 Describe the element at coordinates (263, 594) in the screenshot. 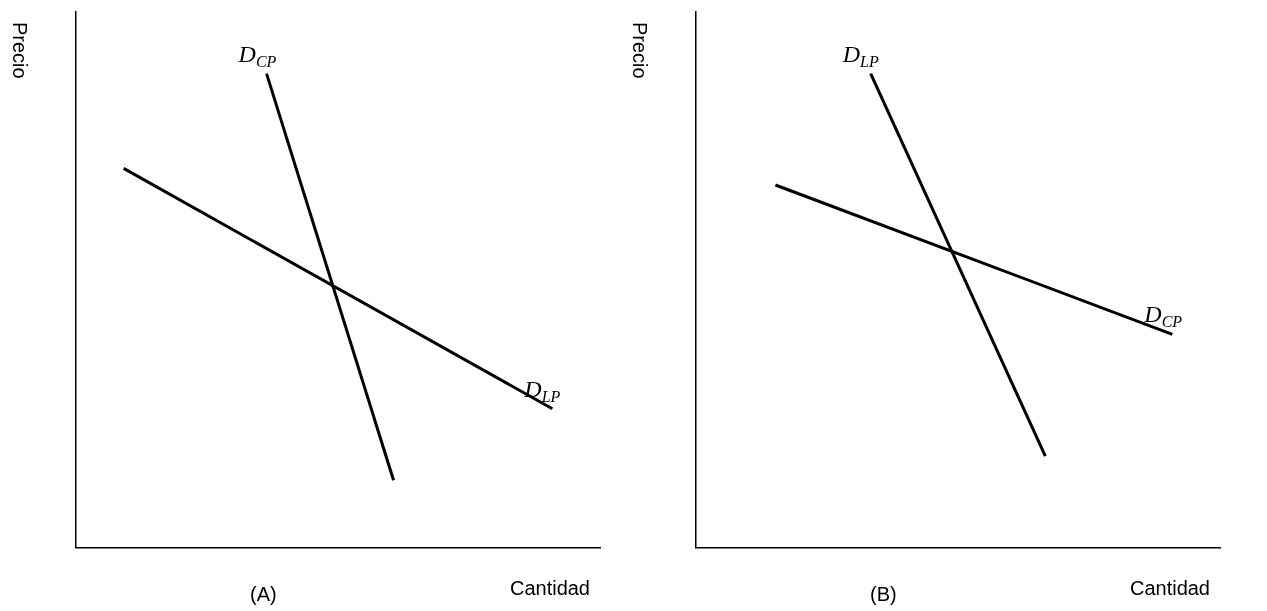

I see `text: (A)` at that location.